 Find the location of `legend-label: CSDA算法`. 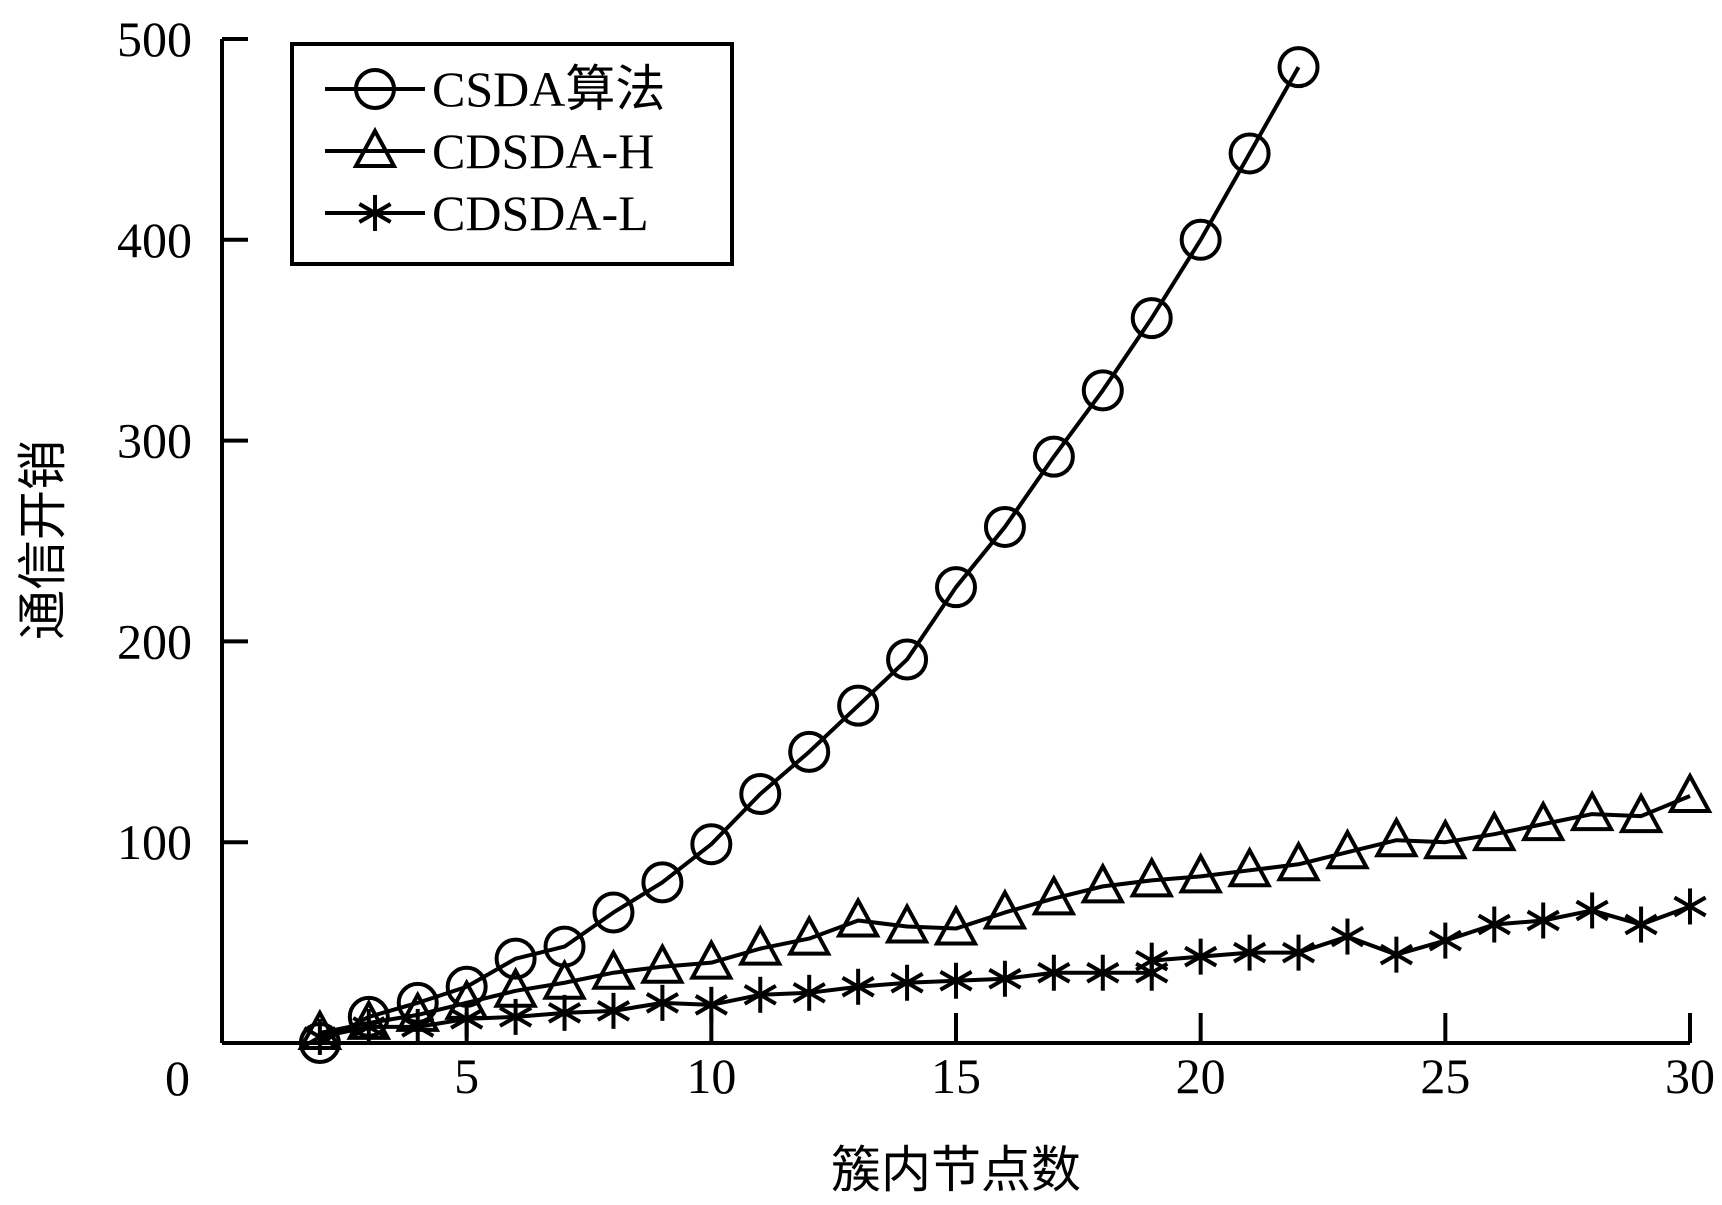

legend-label: CSDA算法 is located at coordinates (548, 89).